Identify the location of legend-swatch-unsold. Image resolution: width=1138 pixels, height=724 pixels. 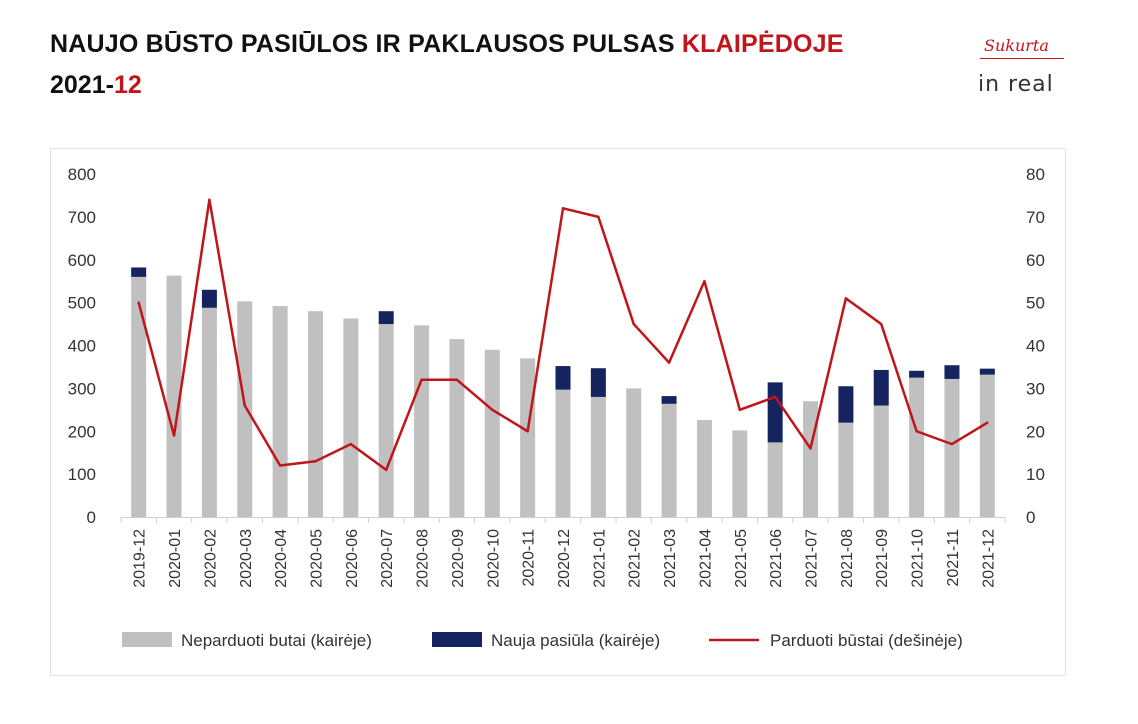
(147, 639).